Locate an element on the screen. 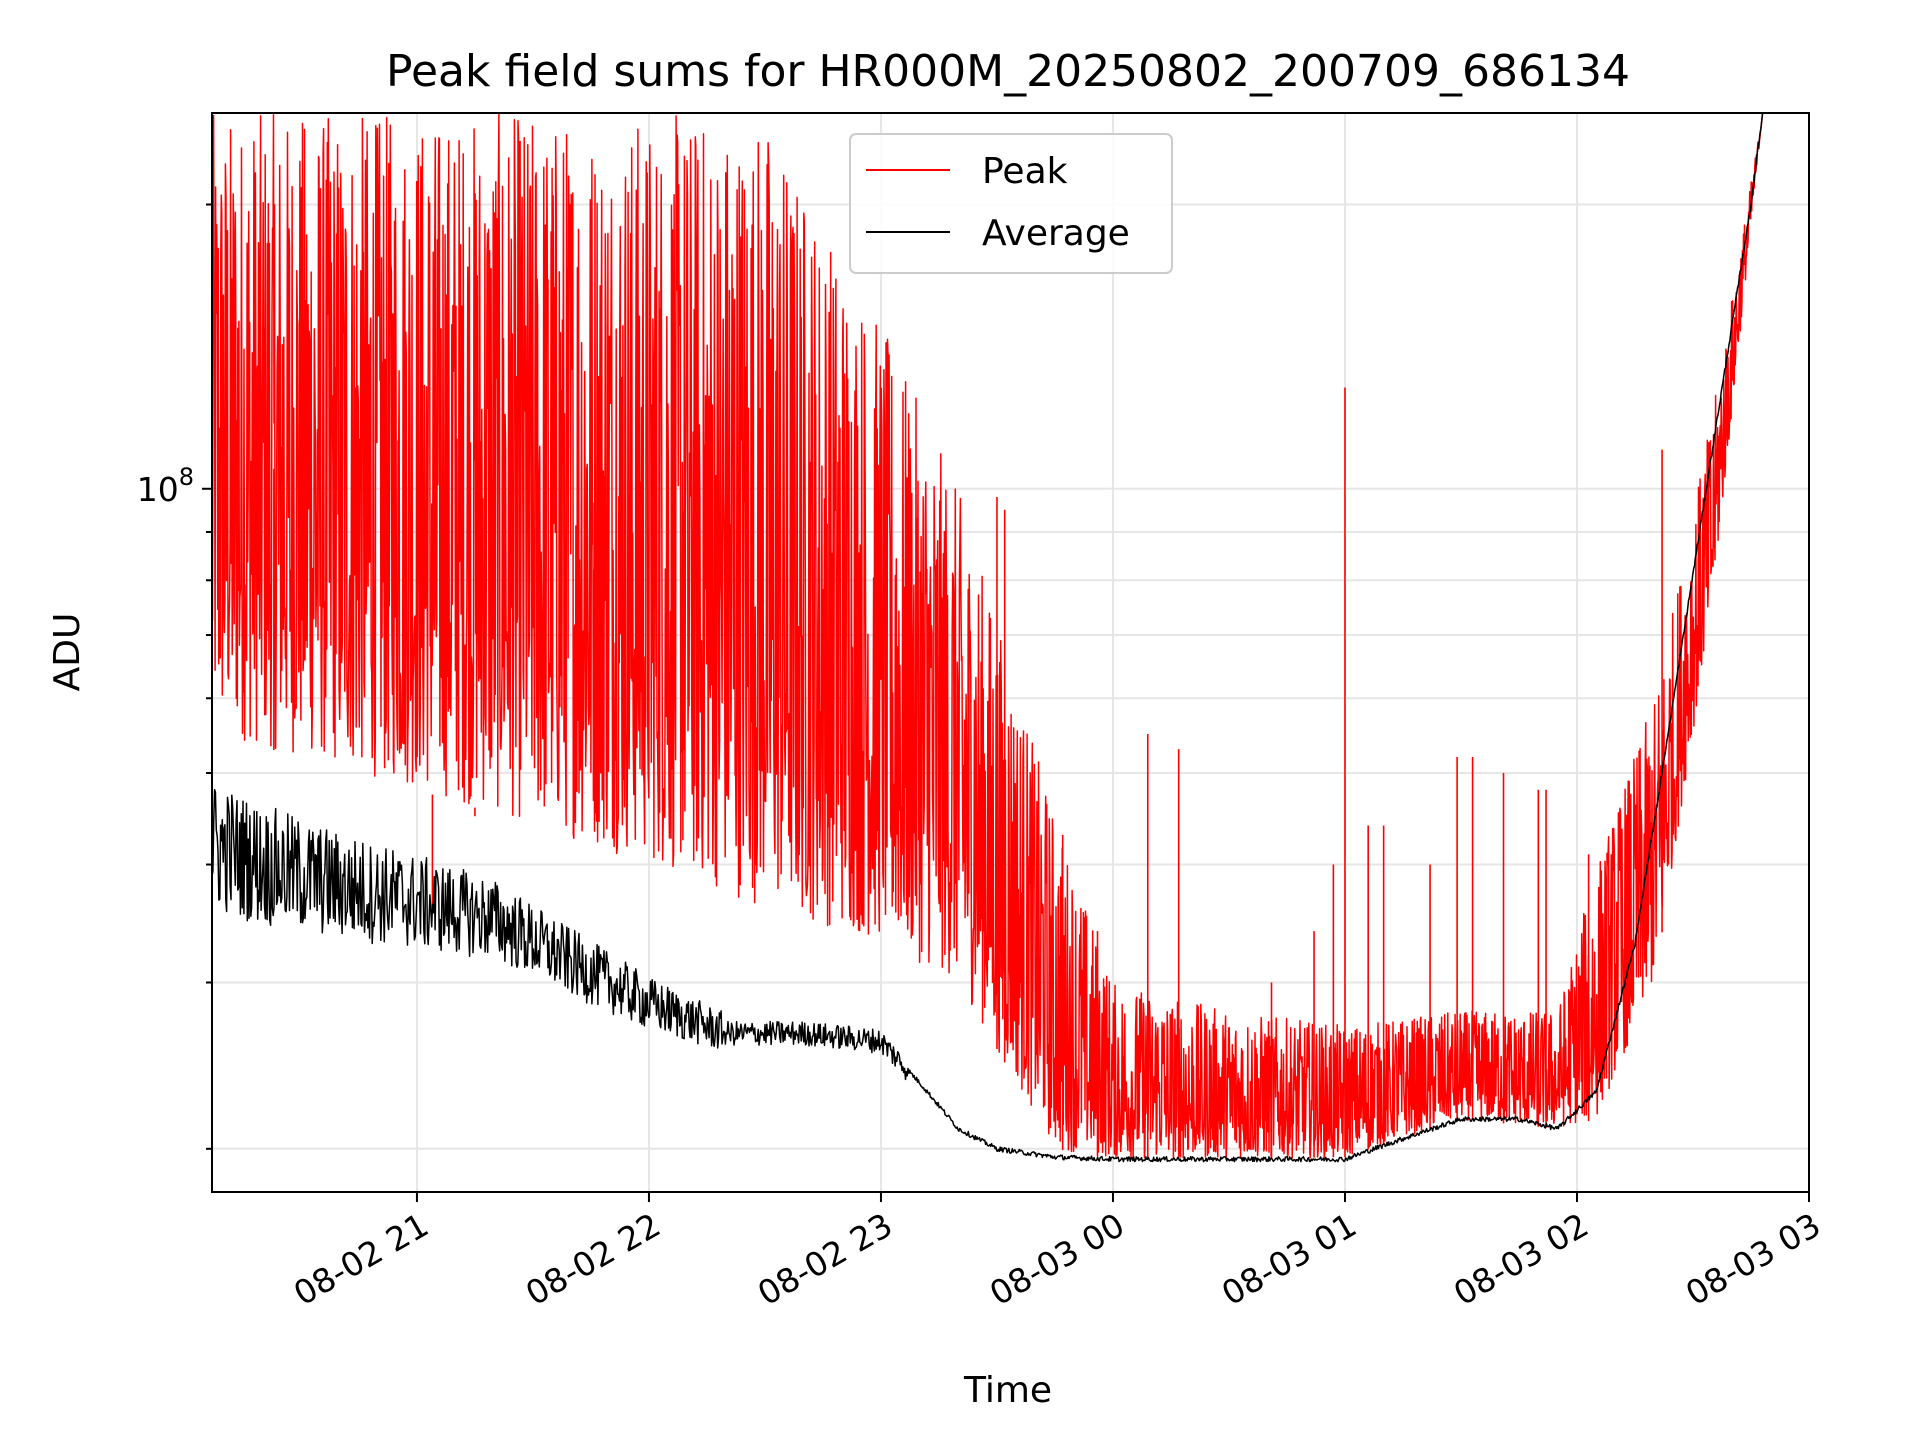 The image size is (1920, 1440). y-tick-base: 10 is located at coordinates (158, 489).